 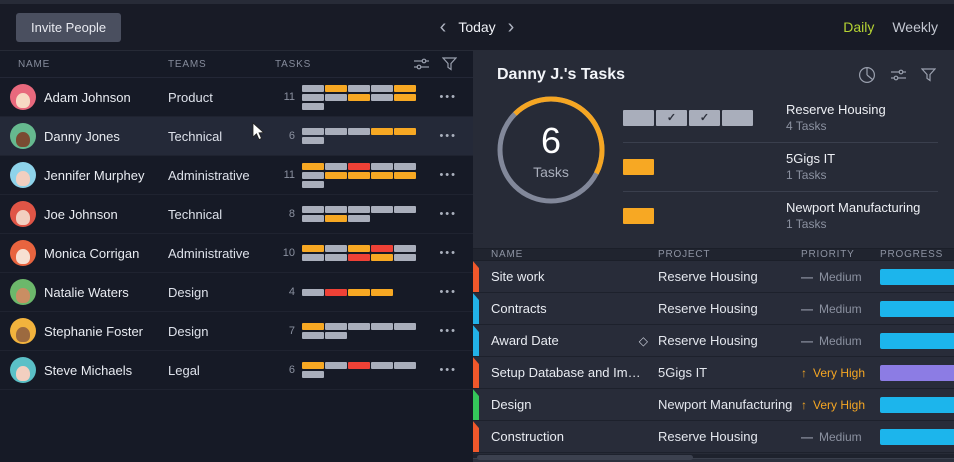 I want to click on priority-label: Very High, so click(x=839, y=372).